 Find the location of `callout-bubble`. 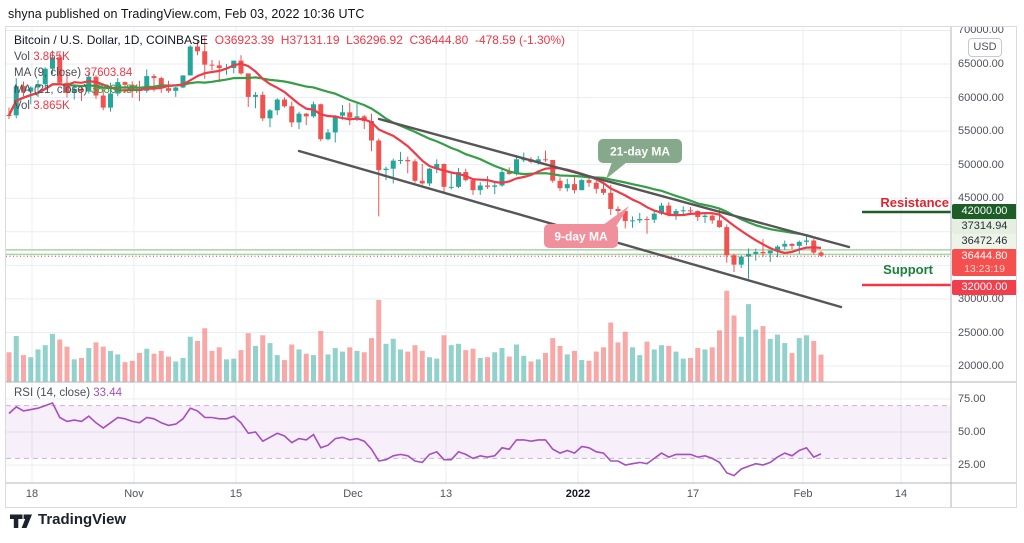

callout-bubble is located at coordinates (640, 151).